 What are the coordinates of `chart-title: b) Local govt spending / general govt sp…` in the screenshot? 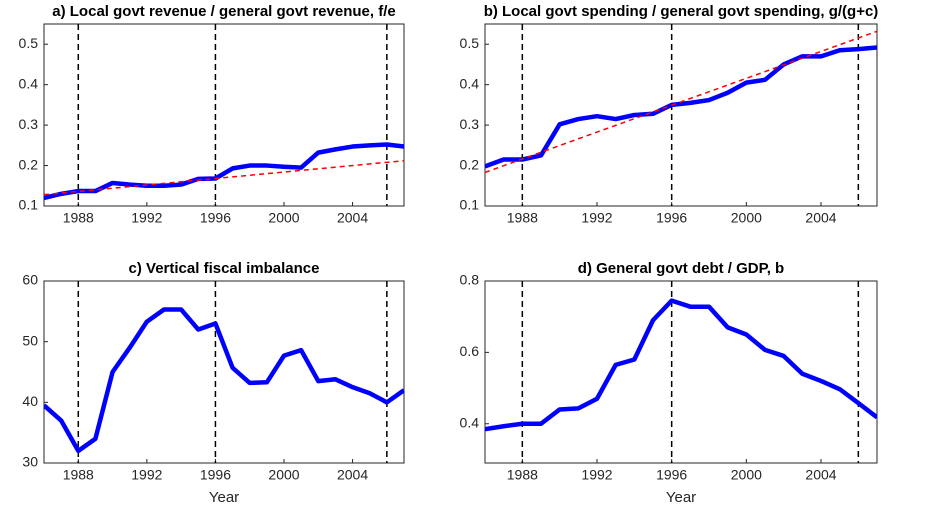 It's located at (681, 11).